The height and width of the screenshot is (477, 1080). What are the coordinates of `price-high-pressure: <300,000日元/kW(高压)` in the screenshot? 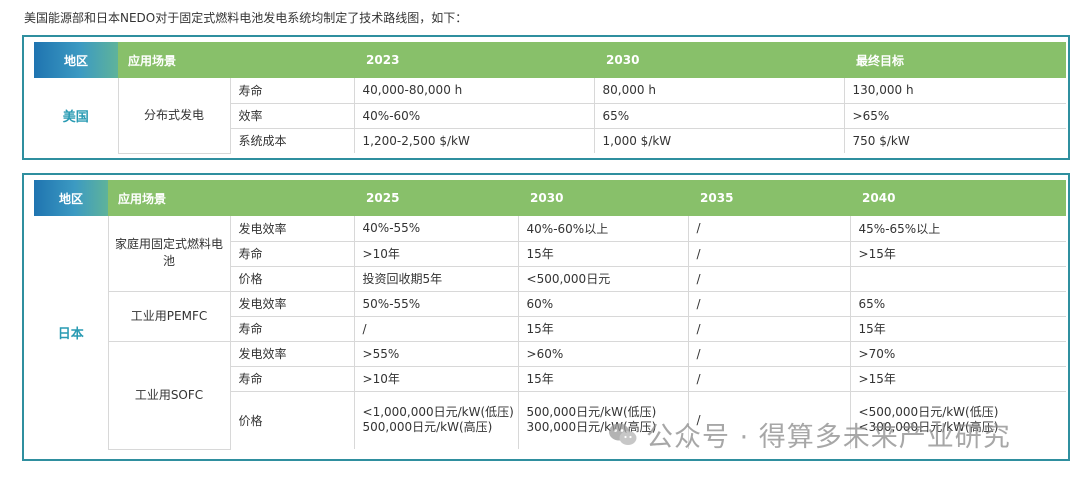 It's located at (928, 427).